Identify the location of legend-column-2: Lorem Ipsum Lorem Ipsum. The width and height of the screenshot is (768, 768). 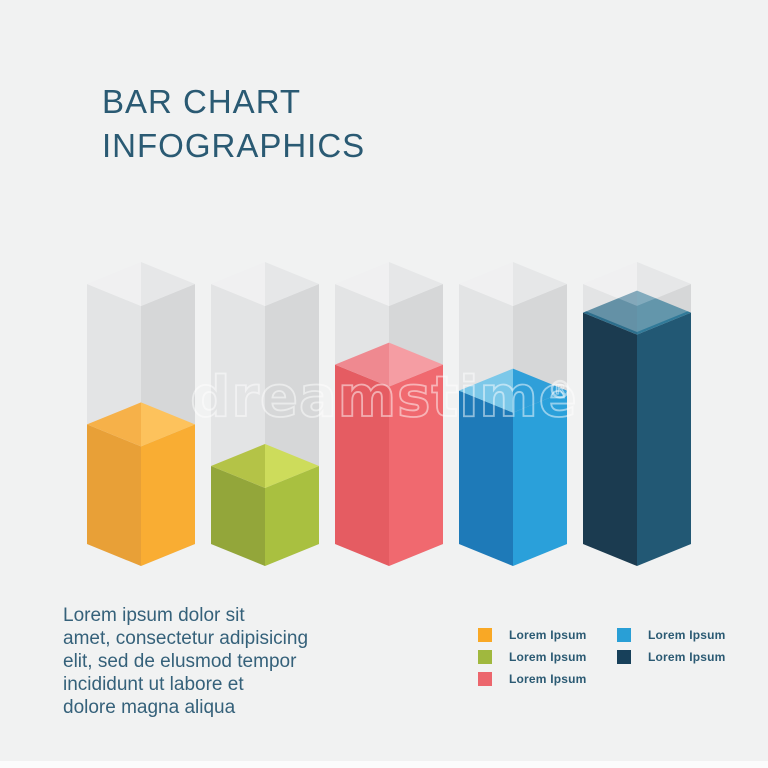
(671, 646).